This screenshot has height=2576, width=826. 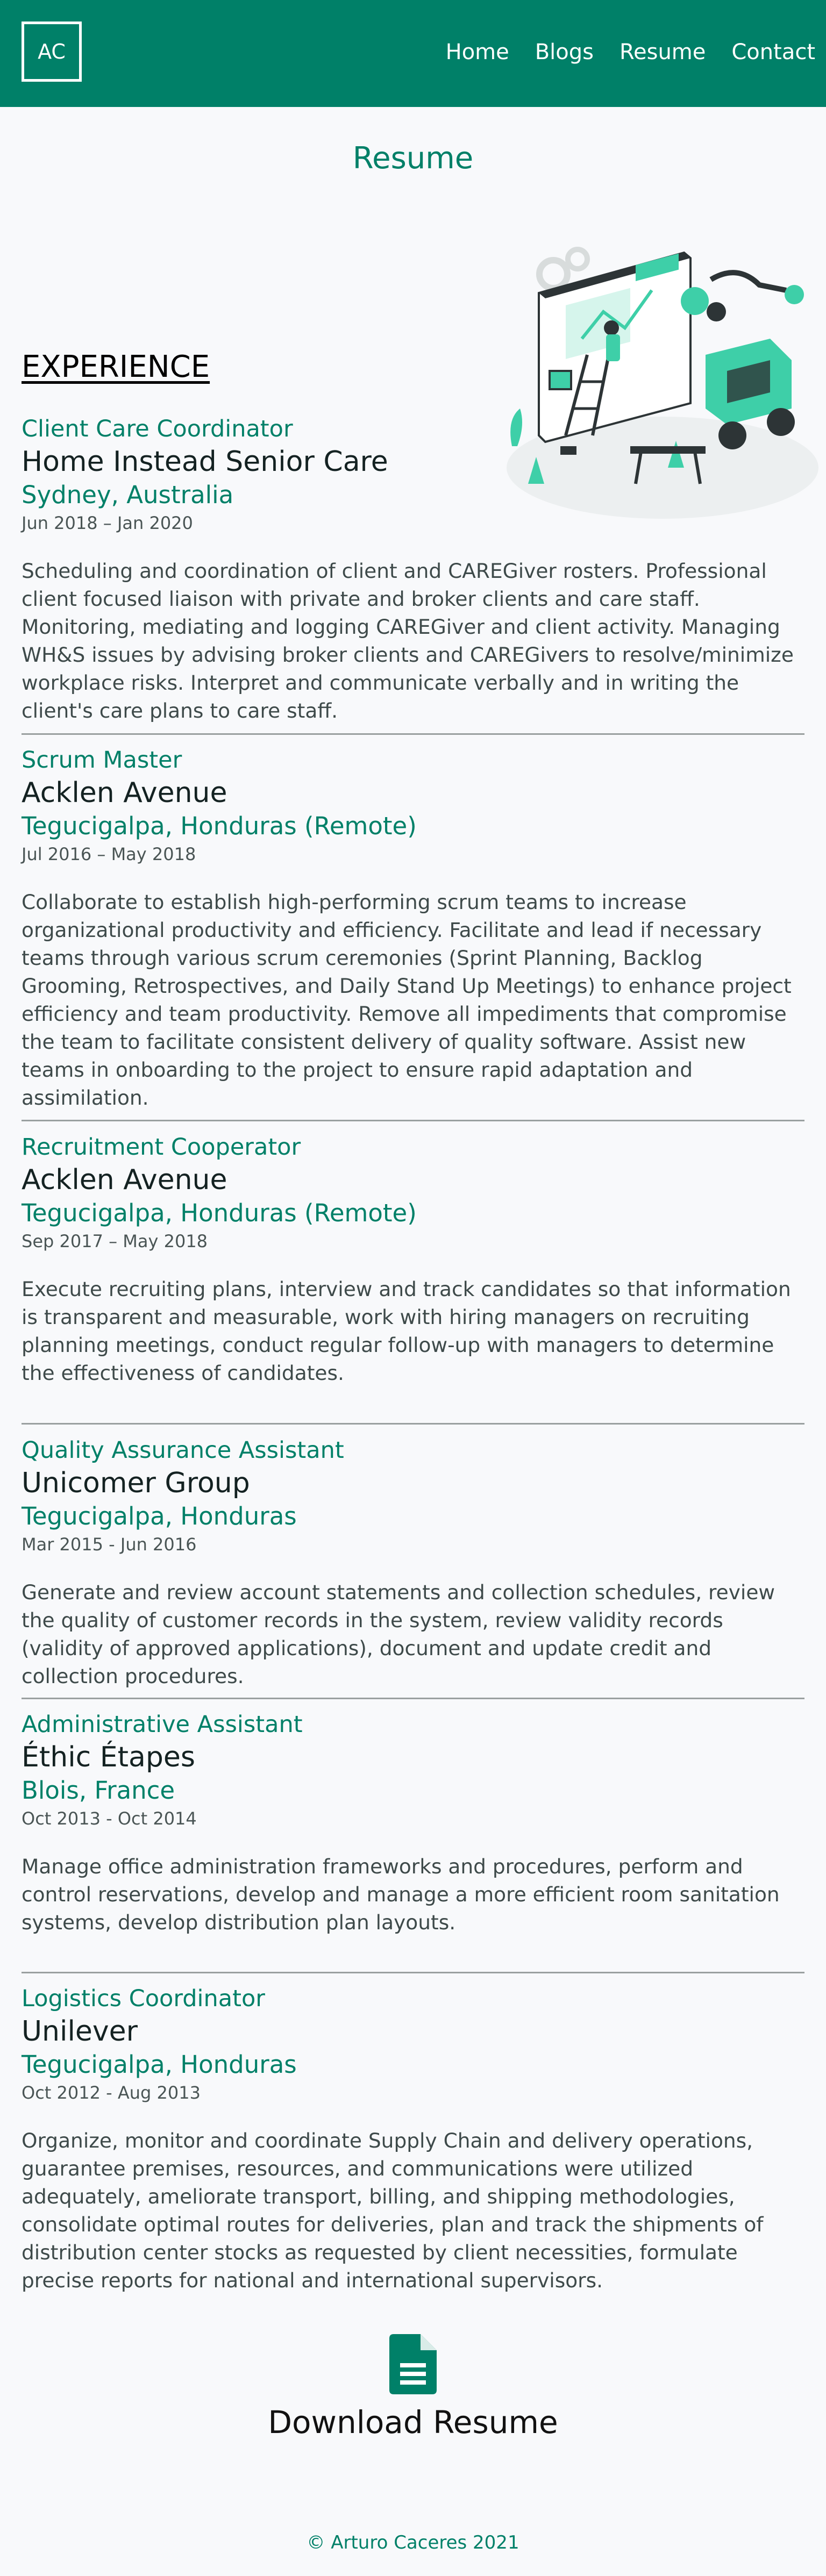 I want to click on job-dates: Oct 2013 - Oct 2014, so click(x=109, y=1818).